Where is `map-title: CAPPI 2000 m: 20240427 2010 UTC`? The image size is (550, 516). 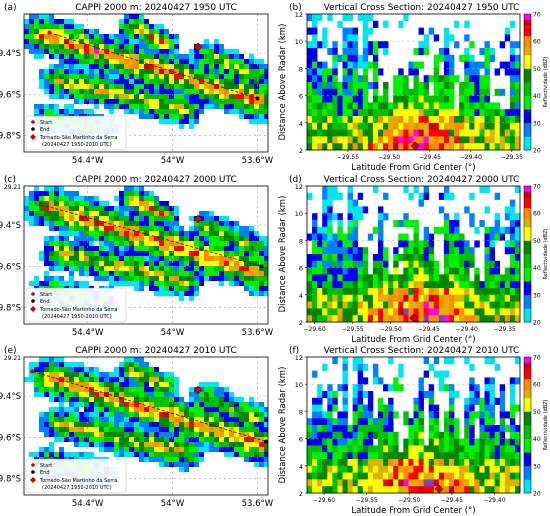 map-title: CAPPI 2000 m: 20240427 2010 UTC is located at coordinates (156, 351).